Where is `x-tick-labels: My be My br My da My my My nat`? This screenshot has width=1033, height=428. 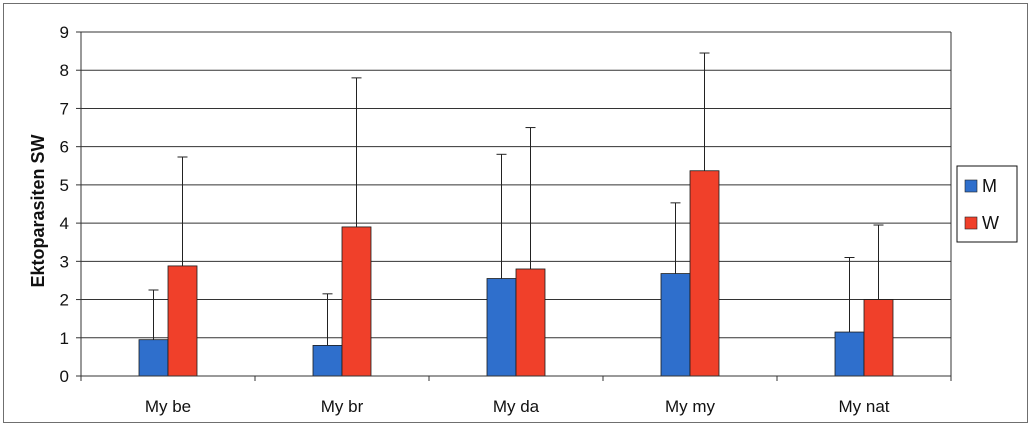 x-tick-labels: My be My br My da My my My nat is located at coordinates (517, 406).